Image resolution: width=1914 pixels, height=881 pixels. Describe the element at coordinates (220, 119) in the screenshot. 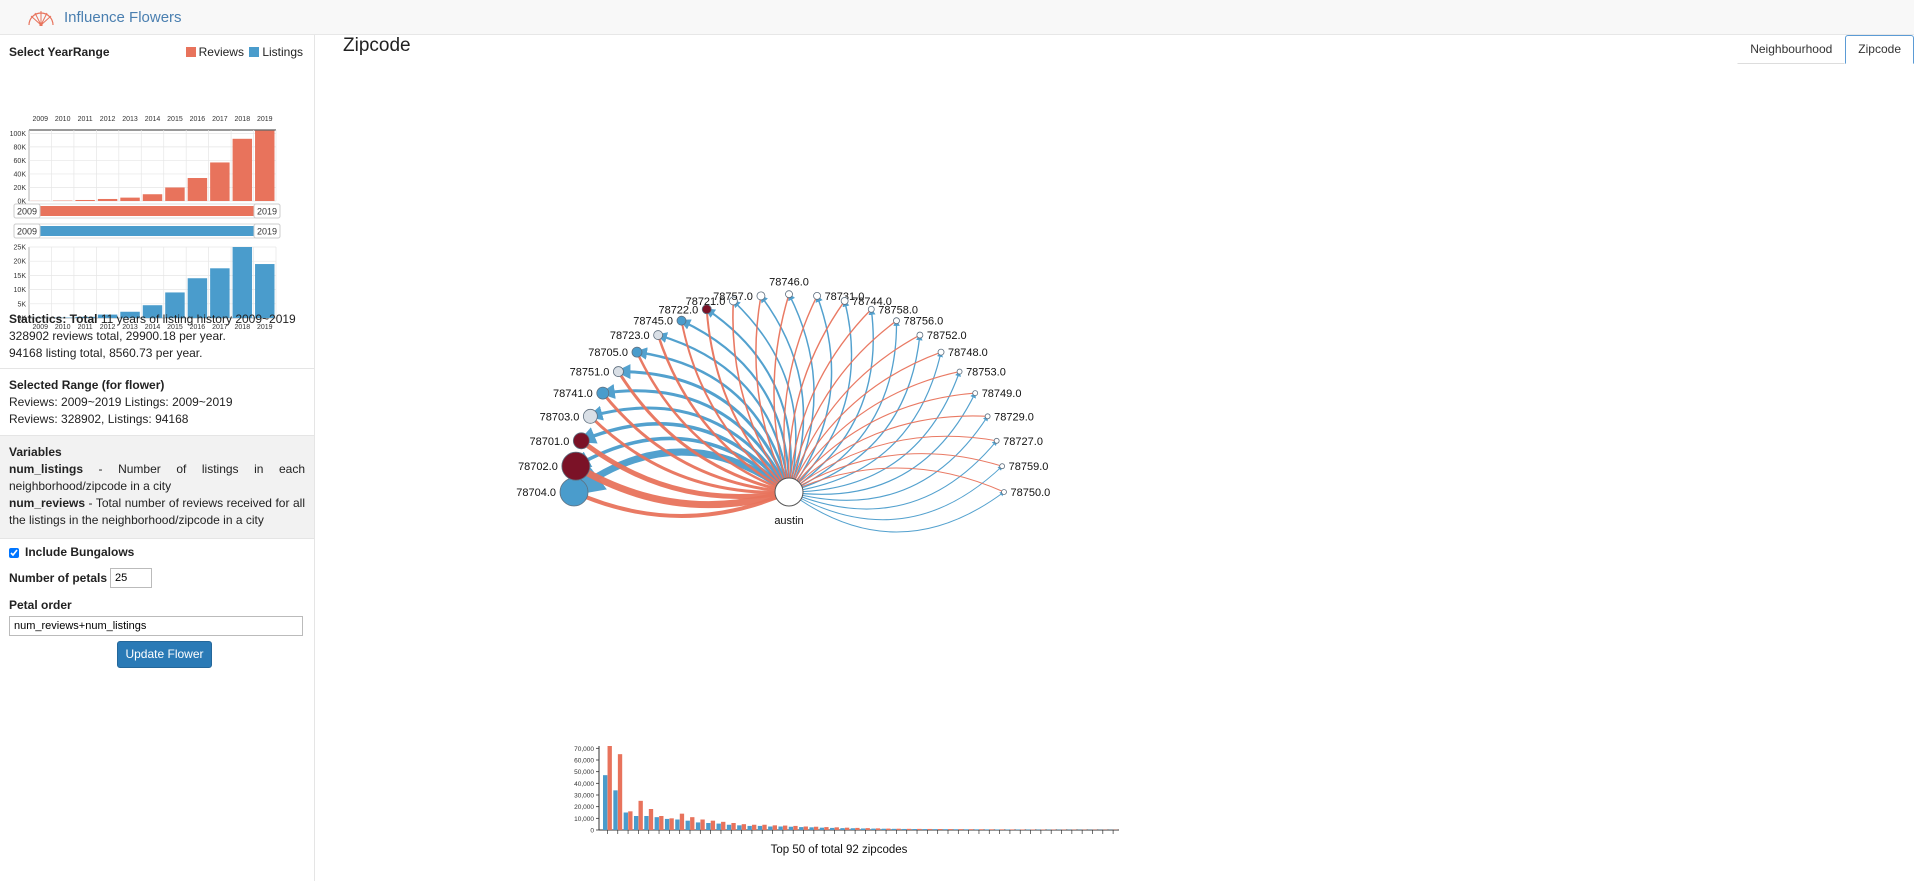

I see `year-tick-top: 2017` at that location.